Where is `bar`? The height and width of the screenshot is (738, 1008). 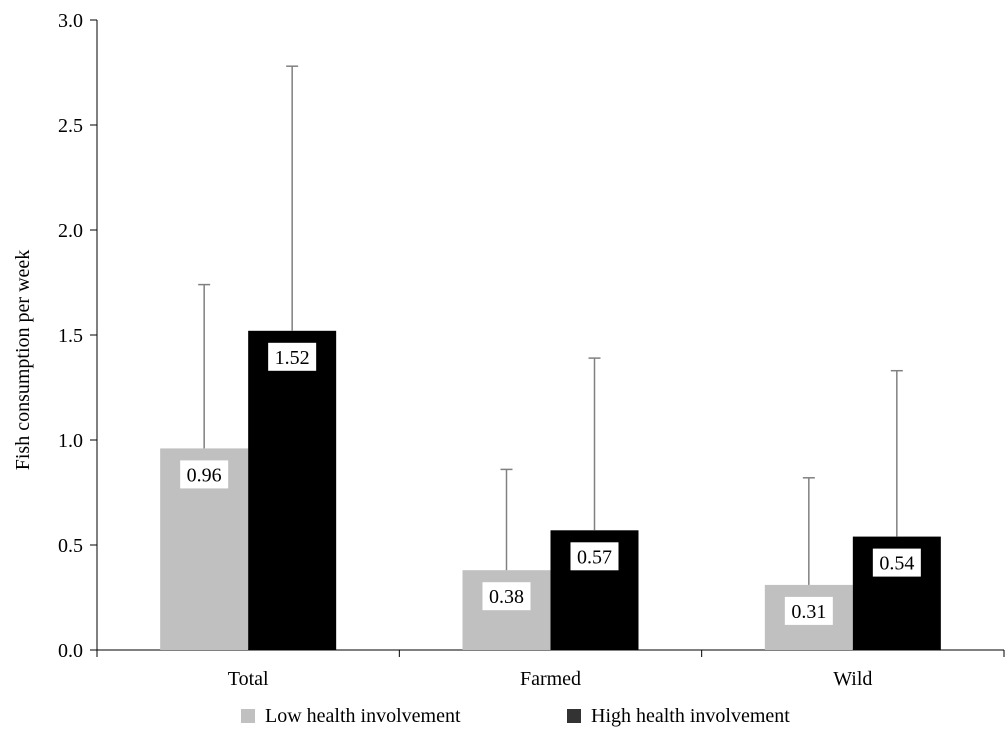
bar is located at coordinates (292, 490).